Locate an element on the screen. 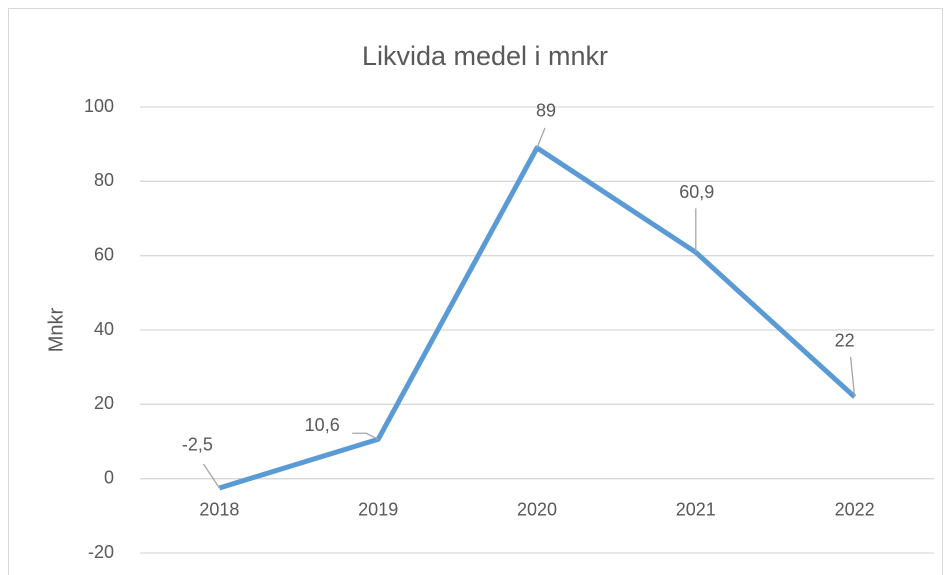 This screenshot has height=575, width=951. y-tick-label: 0 is located at coordinates (109, 477).